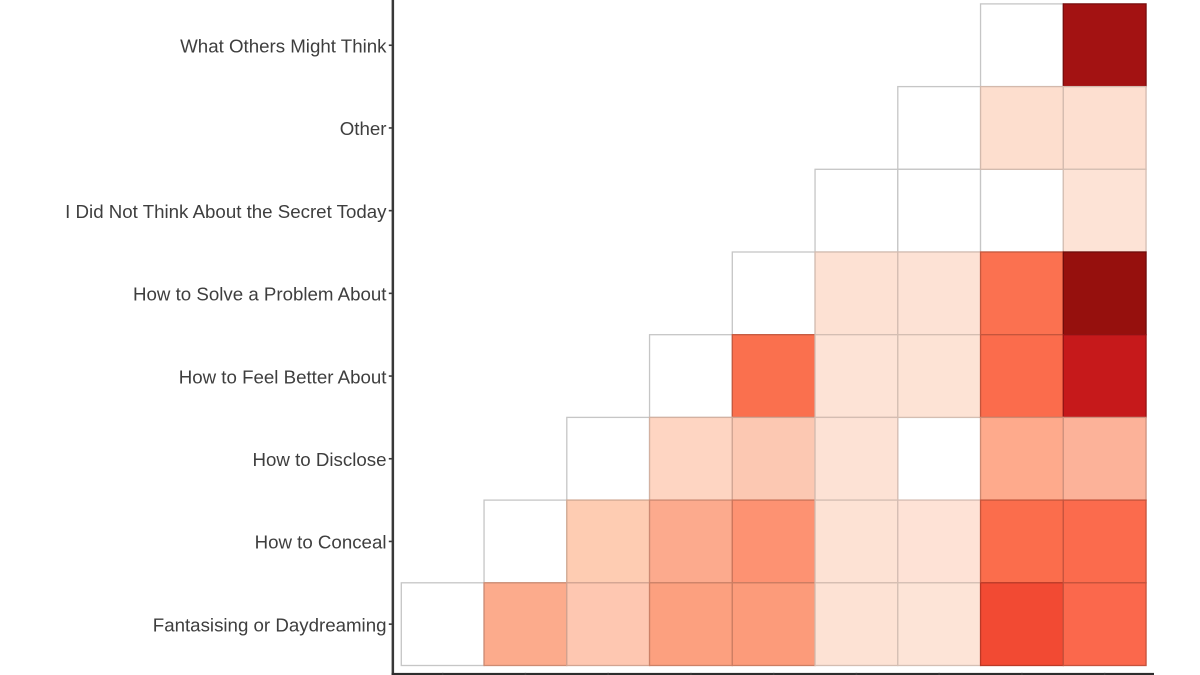  Describe the element at coordinates (321, 542) in the screenshot. I see `svg-text: How to Conceal` at that location.